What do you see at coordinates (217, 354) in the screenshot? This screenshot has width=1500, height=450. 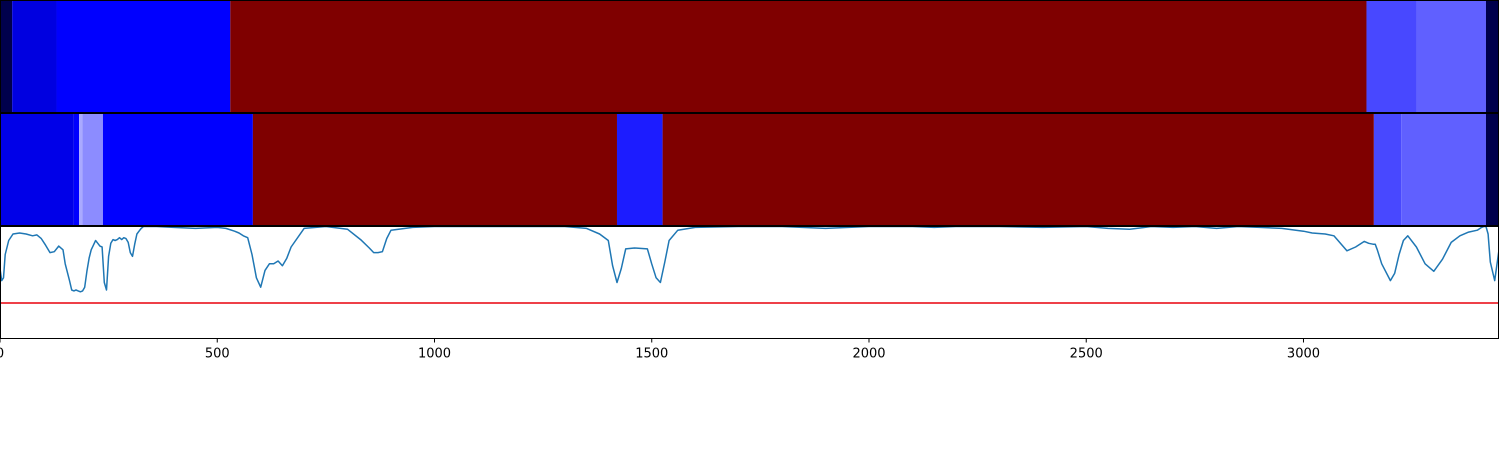 I see `x-tick-label-1: 500` at bounding box center [217, 354].